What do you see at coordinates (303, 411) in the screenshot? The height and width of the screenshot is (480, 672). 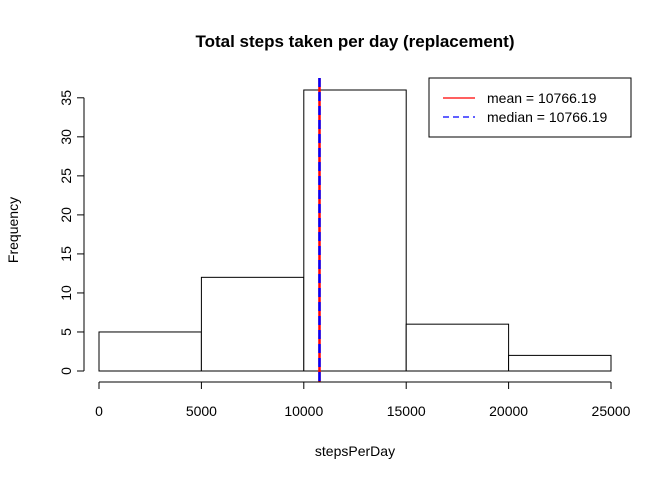 I see `x-tick-label: 10000` at bounding box center [303, 411].